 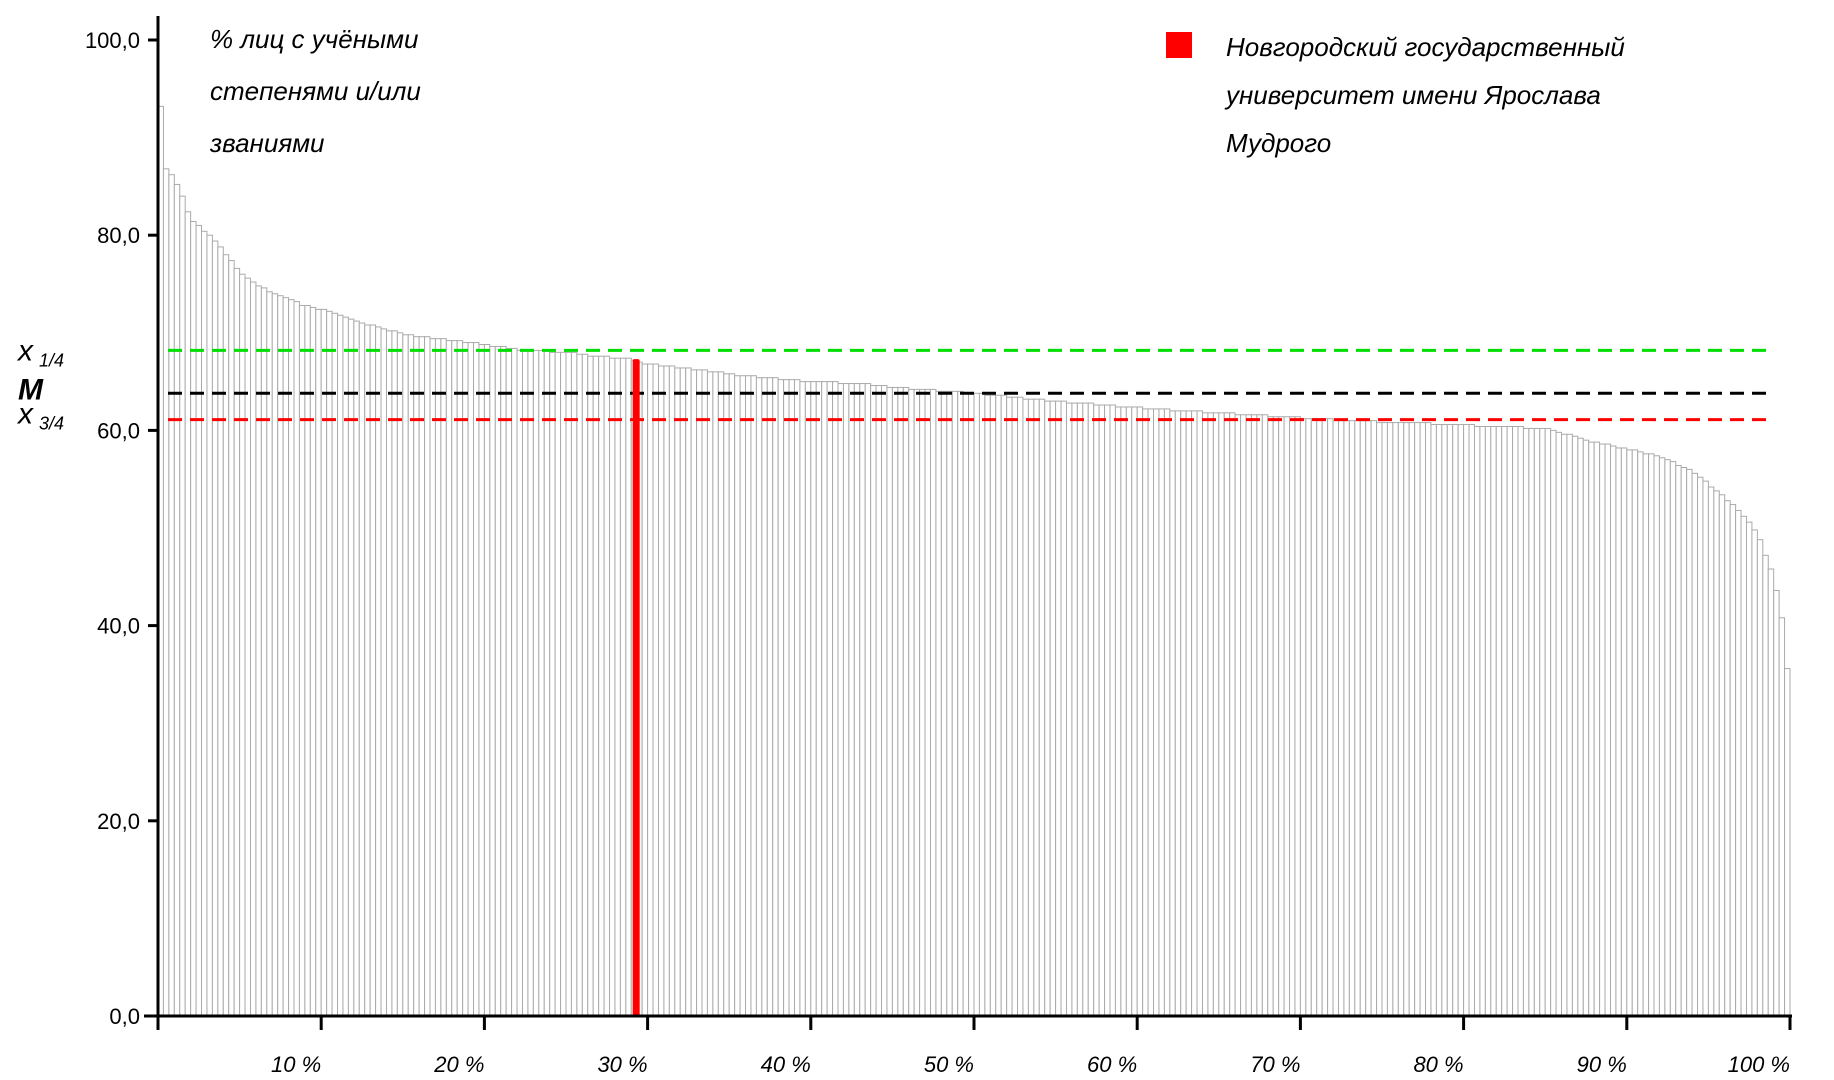 I want to click on legend-text: университет имени Ярослава, so click(x=1412, y=95).